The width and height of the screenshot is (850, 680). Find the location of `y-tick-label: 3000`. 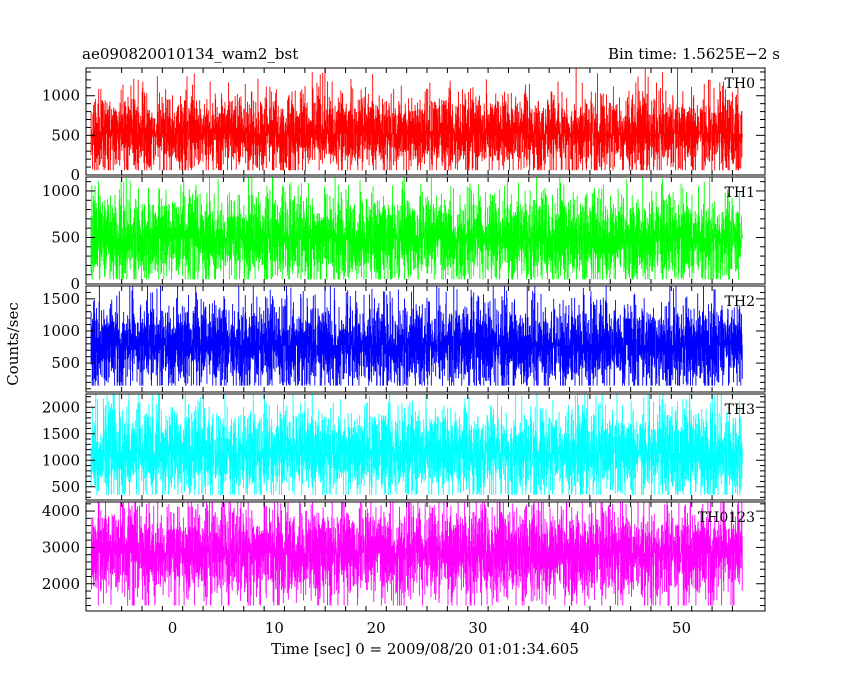

y-tick-label: 3000 is located at coordinates (61, 547).